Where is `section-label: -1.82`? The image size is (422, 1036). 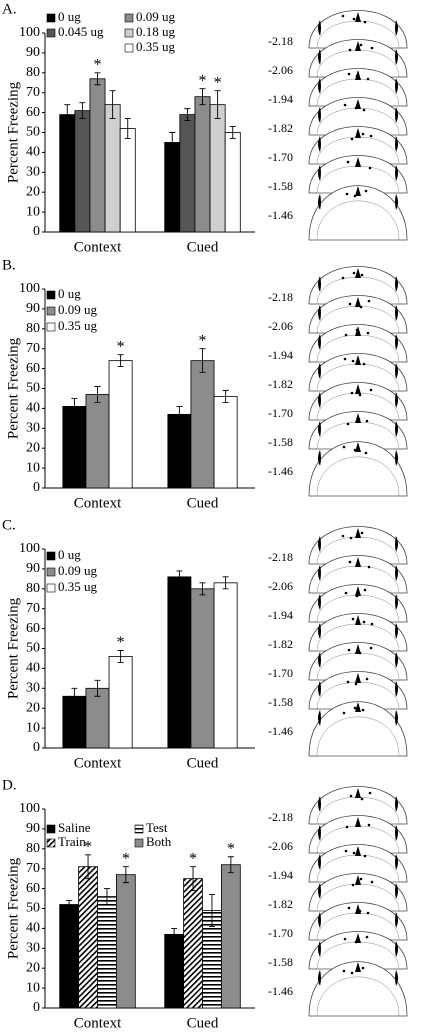 section-label: -1.82 is located at coordinates (280, 644).